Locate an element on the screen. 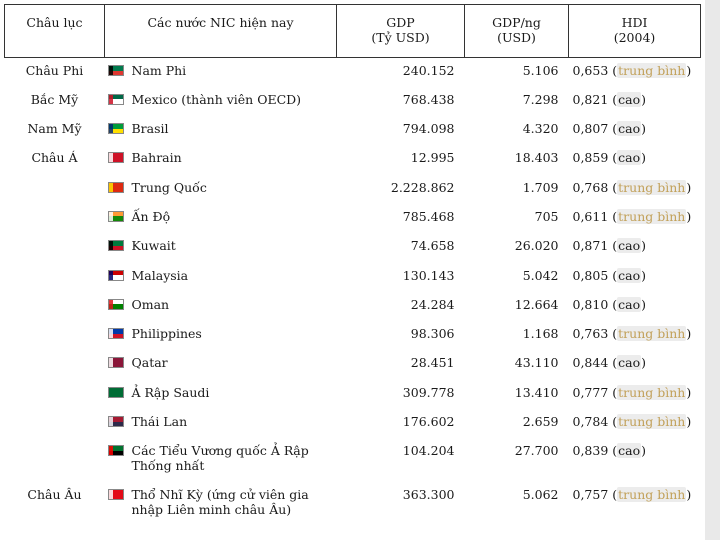  gdp-per-capita-cell: 13.410 is located at coordinates (536, 392).